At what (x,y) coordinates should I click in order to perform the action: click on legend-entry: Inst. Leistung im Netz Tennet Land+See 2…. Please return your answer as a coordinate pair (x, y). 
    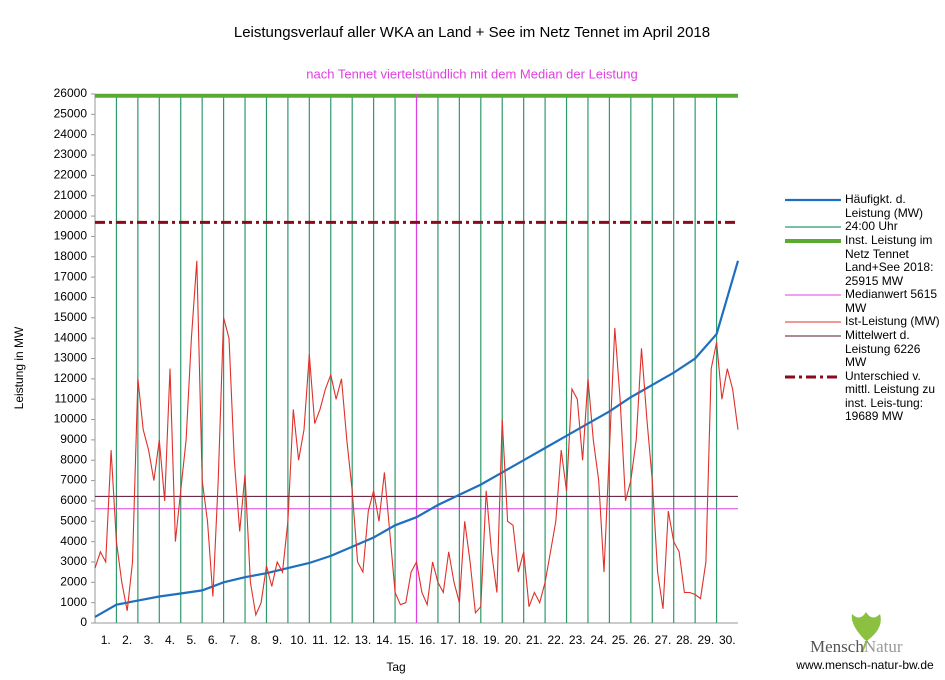
    Looking at the image, I should click on (864, 260).